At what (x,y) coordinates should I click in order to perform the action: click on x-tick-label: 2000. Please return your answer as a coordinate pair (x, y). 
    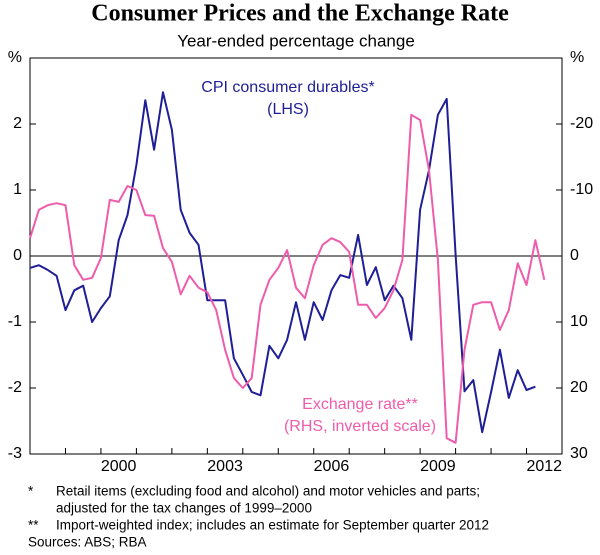
    Looking at the image, I should click on (119, 466).